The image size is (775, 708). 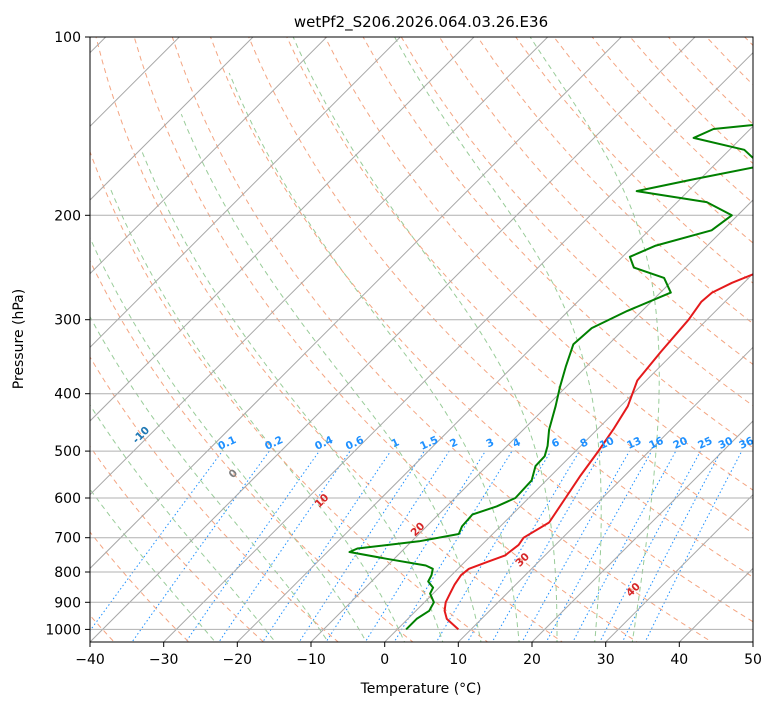 I want to click on mixing-ratio-label: 16, so click(x=656, y=443).